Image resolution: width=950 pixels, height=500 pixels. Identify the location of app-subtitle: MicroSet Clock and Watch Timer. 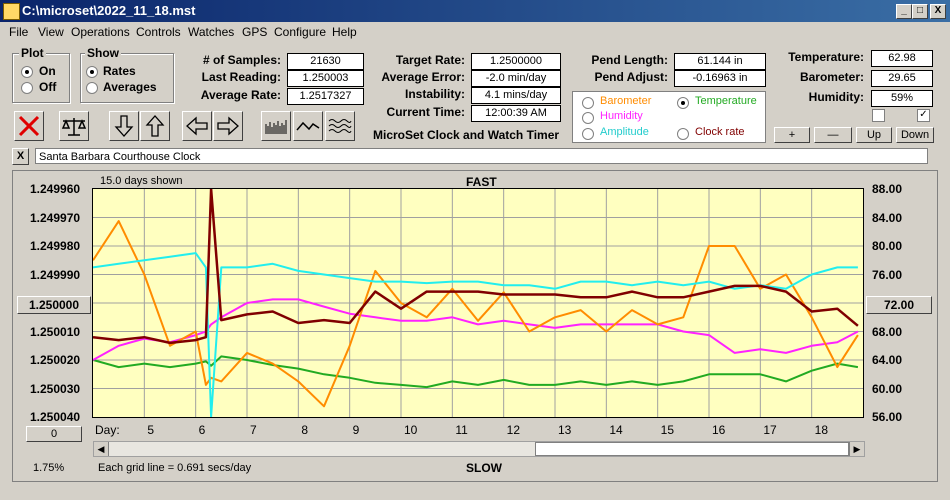
(466, 135).